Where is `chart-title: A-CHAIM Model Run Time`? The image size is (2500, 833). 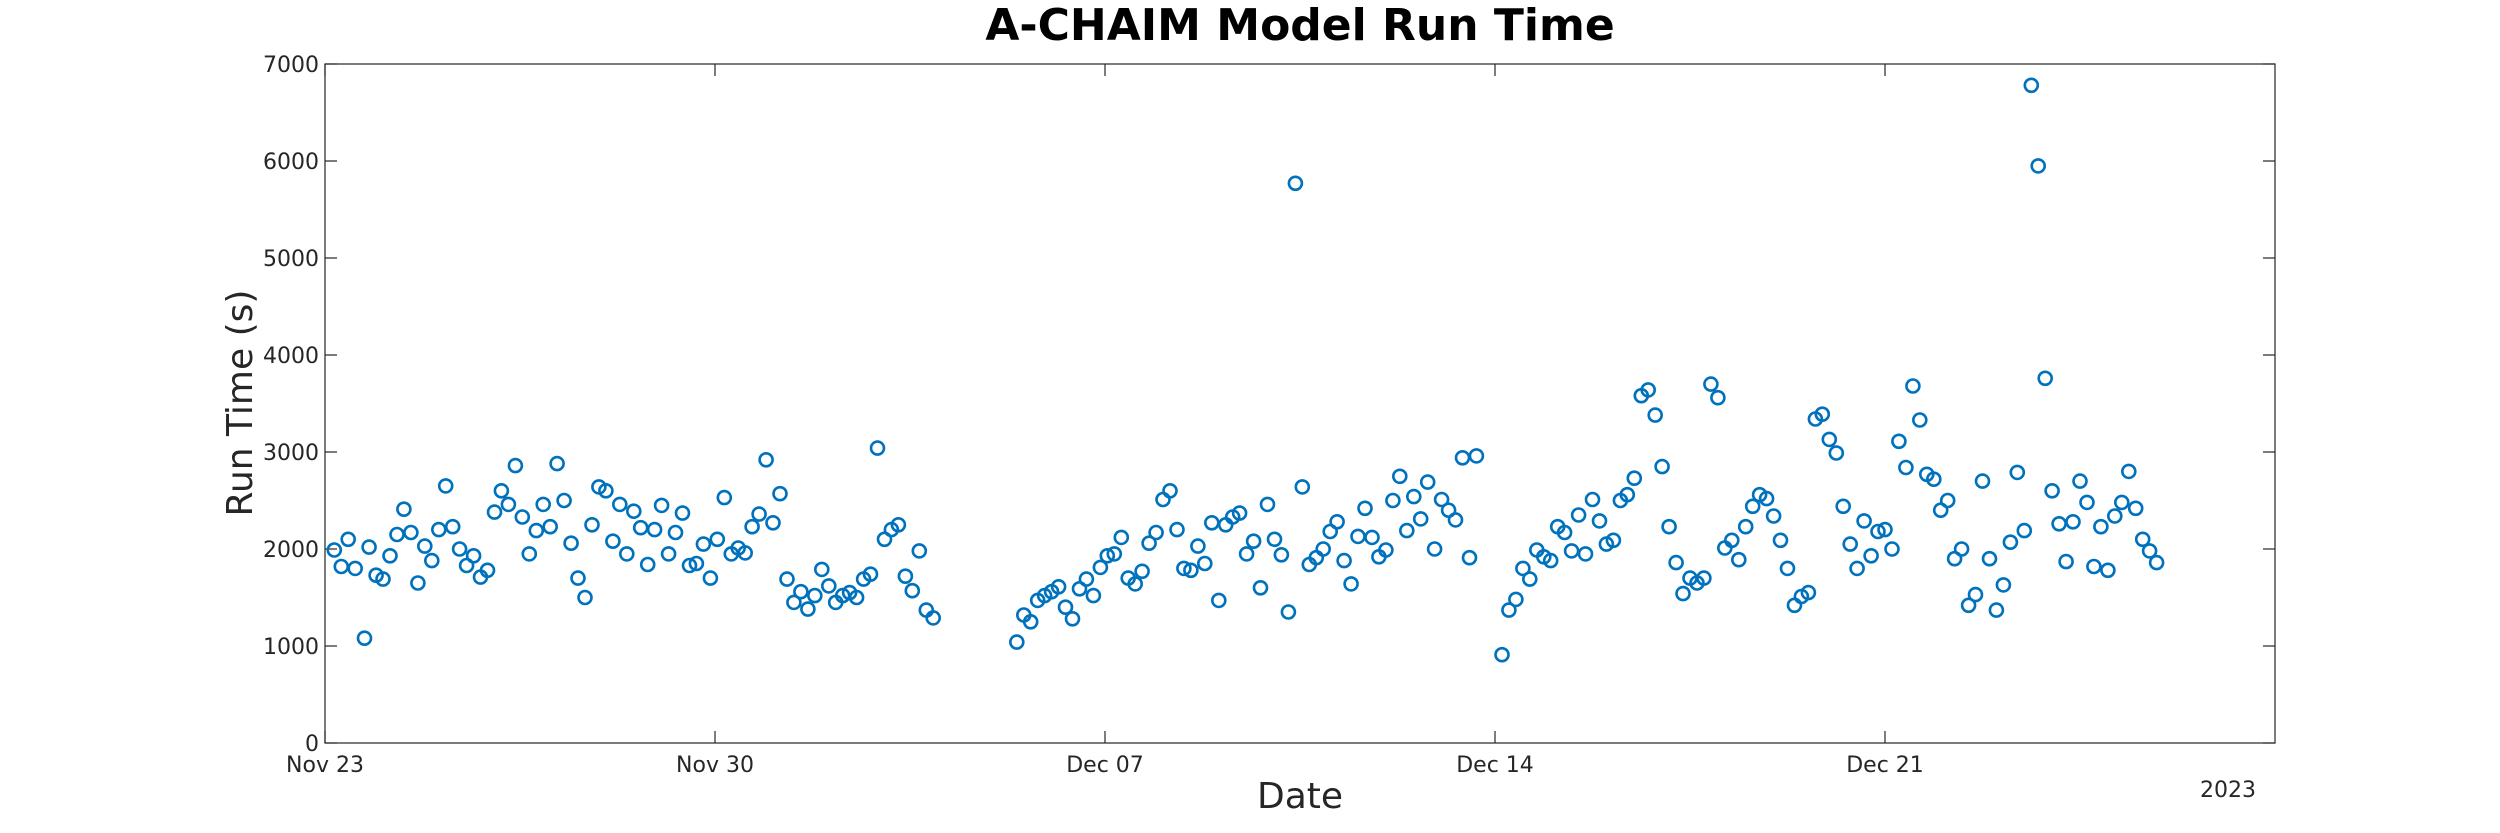
chart-title: A-CHAIM Model Run Time is located at coordinates (1299, 25).